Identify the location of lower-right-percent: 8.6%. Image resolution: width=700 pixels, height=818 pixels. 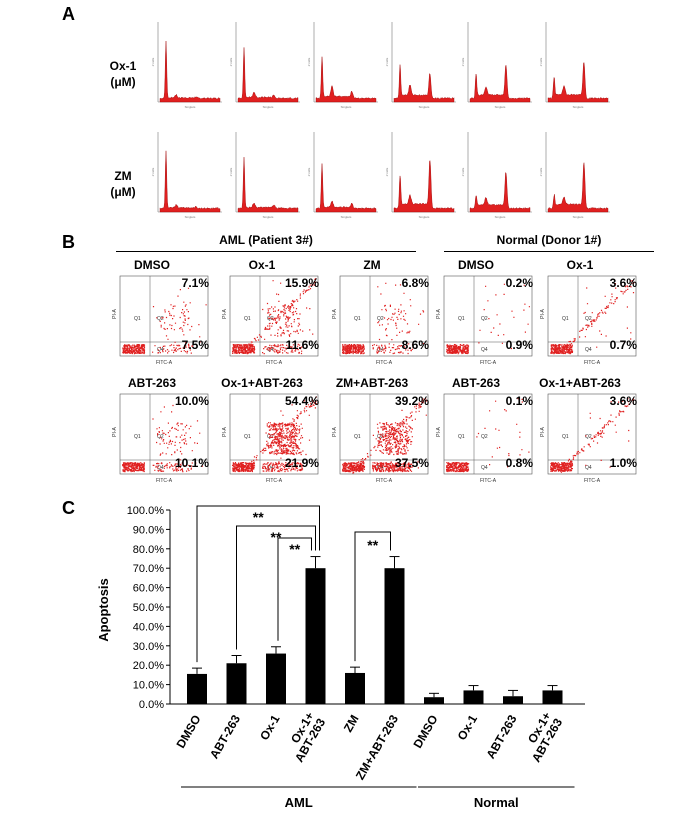
(415, 345).